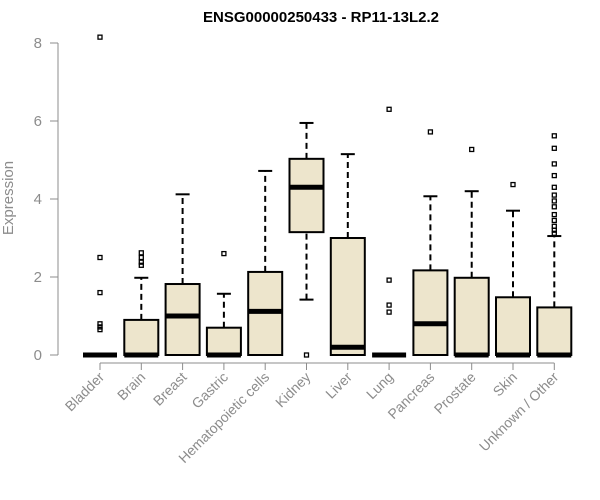 The image size is (600, 500). Describe the element at coordinates (338, 385) in the screenshot. I see `x-tick-label: Liver` at that location.